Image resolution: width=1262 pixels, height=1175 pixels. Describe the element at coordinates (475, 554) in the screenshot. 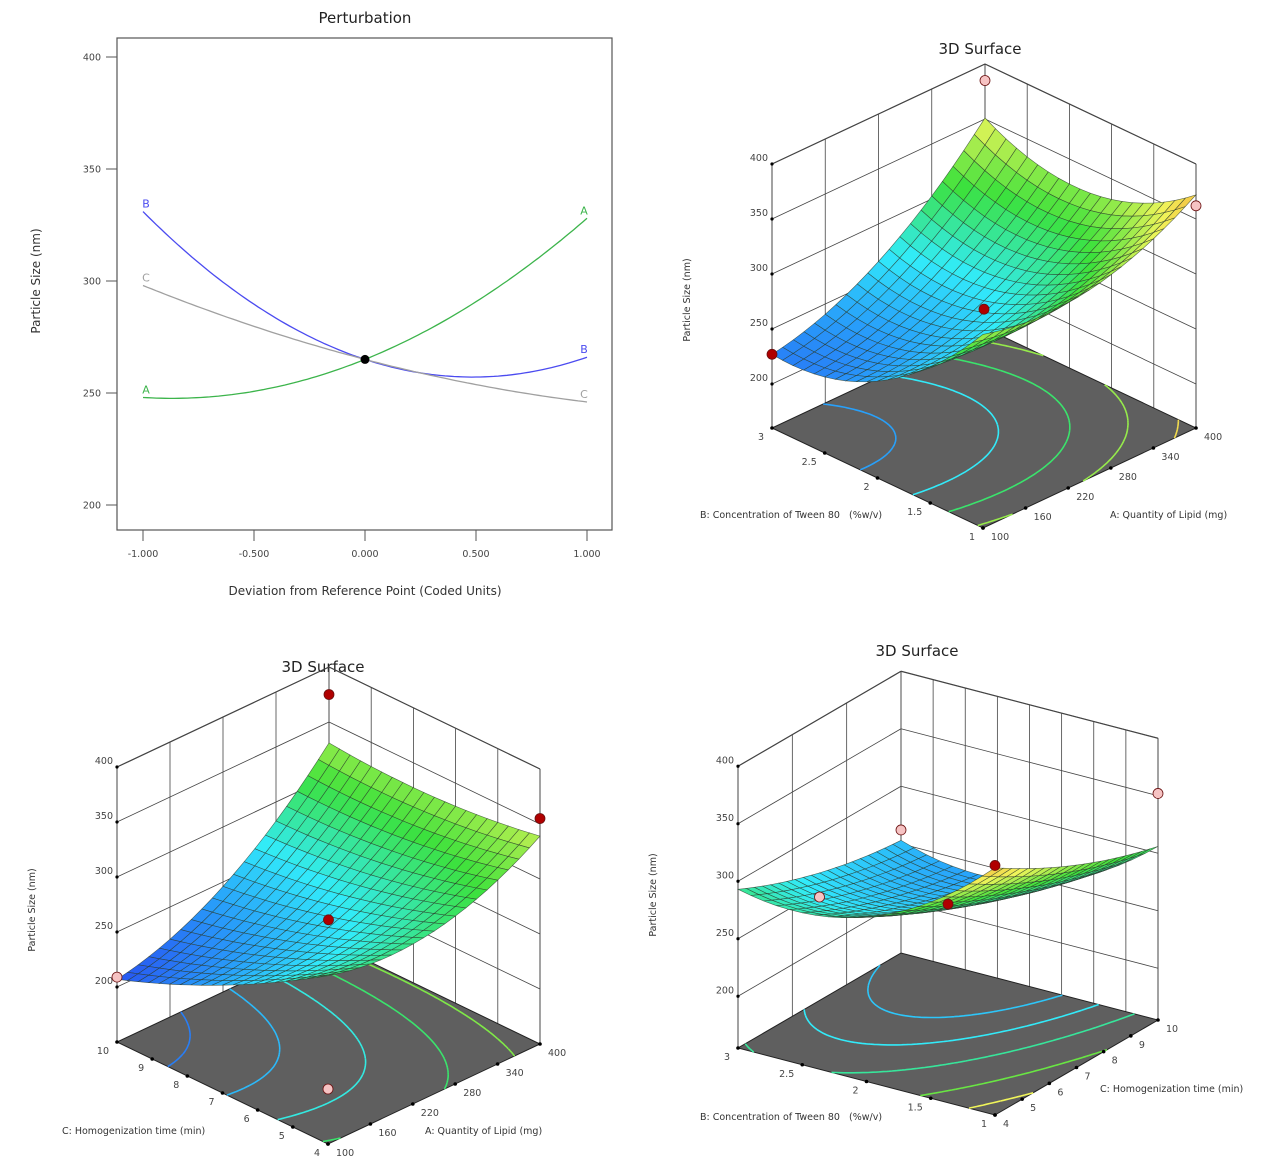

I see `x-tick-label: 0.500` at that location.